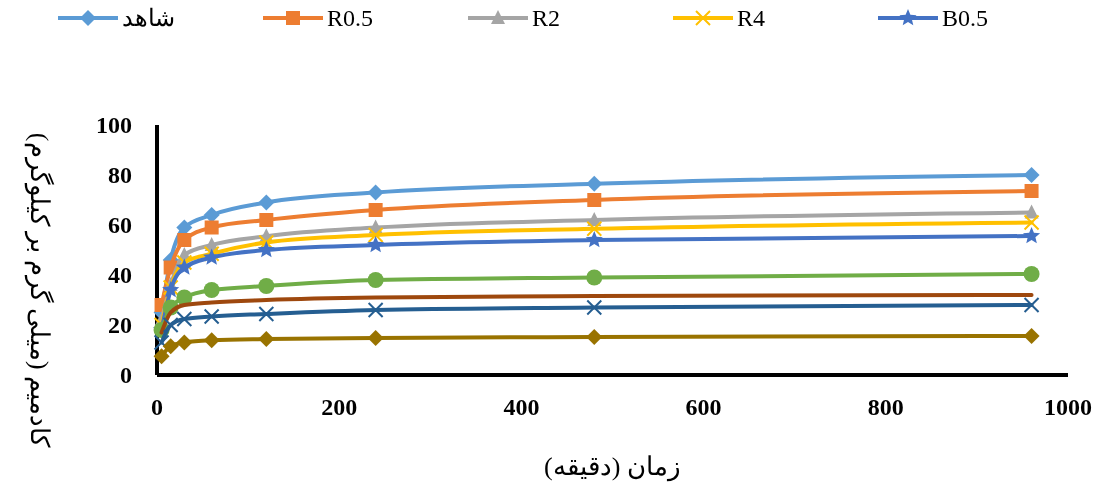 This screenshot has height=485, width=1101. What do you see at coordinates (120, 175) in the screenshot?
I see `y-tick-label: 80` at bounding box center [120, 175].